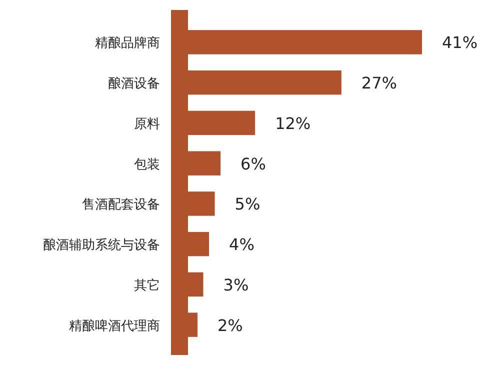  I want to click on y-tick-label: 酿酒辅助系统与设备, so click(101, 246).